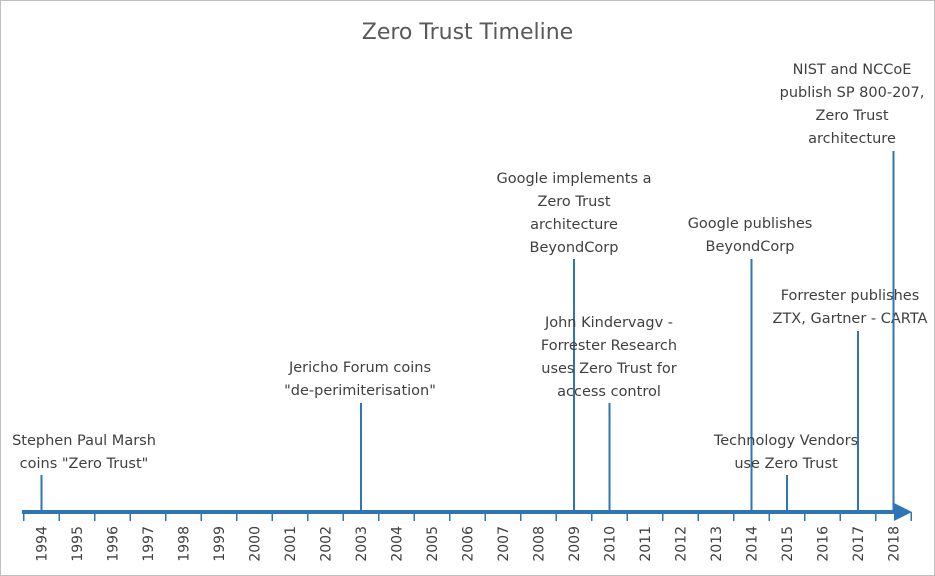 The image size is (935, 576). I want to click on year-tick-label: 2002, so click(327, 544).